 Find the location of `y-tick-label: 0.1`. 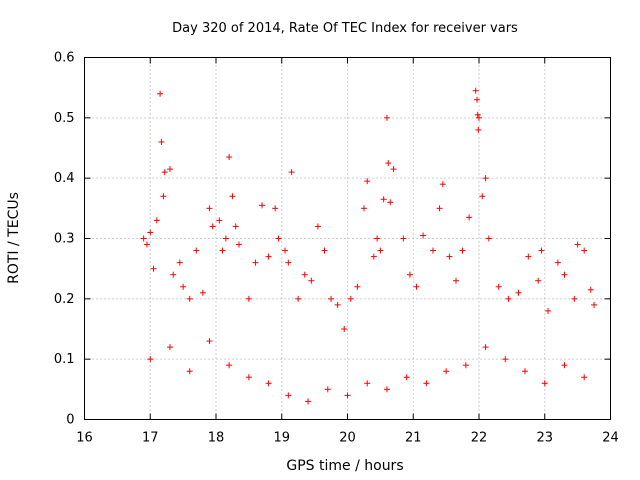

y-tick-label: 0.1 is located at coordinates (64, 359).